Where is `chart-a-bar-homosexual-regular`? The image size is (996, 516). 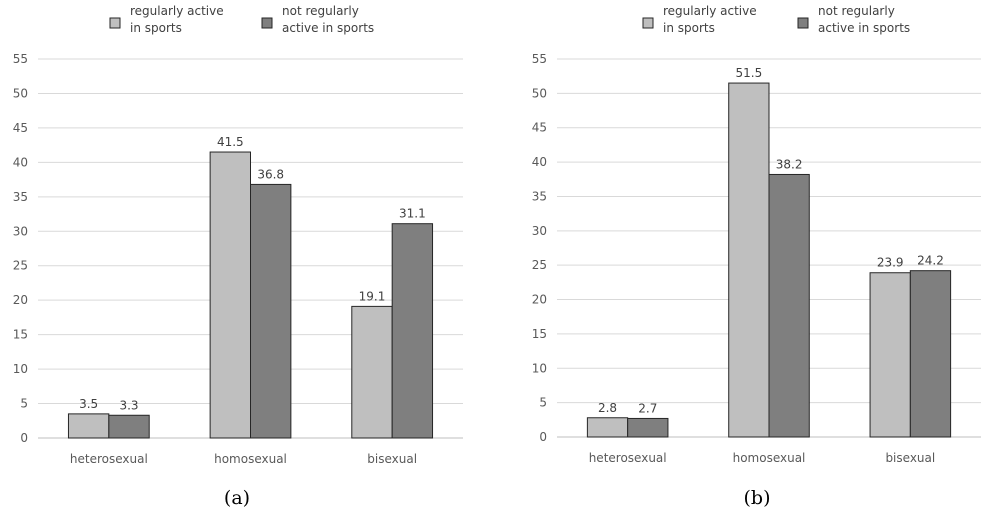
chart-a-bar-homosexual-regular is located at coordinates (230, 295).